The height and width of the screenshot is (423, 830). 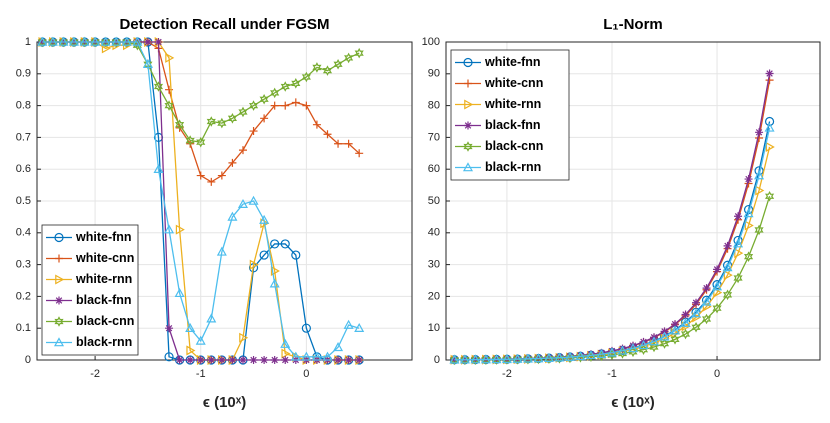 I want to click on chart-title: L₁-Norm, so click(x=633, y=24).